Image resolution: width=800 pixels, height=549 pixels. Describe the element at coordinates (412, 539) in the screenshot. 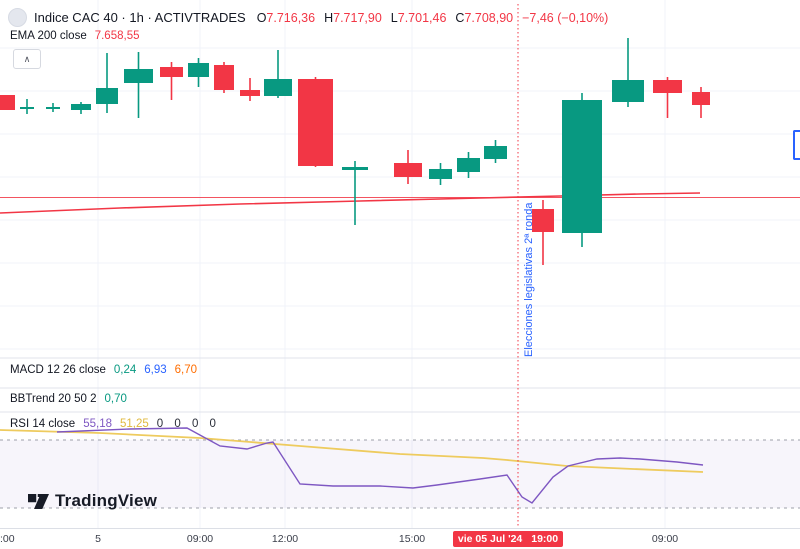

I see `time-tick: 15:00` at that location.